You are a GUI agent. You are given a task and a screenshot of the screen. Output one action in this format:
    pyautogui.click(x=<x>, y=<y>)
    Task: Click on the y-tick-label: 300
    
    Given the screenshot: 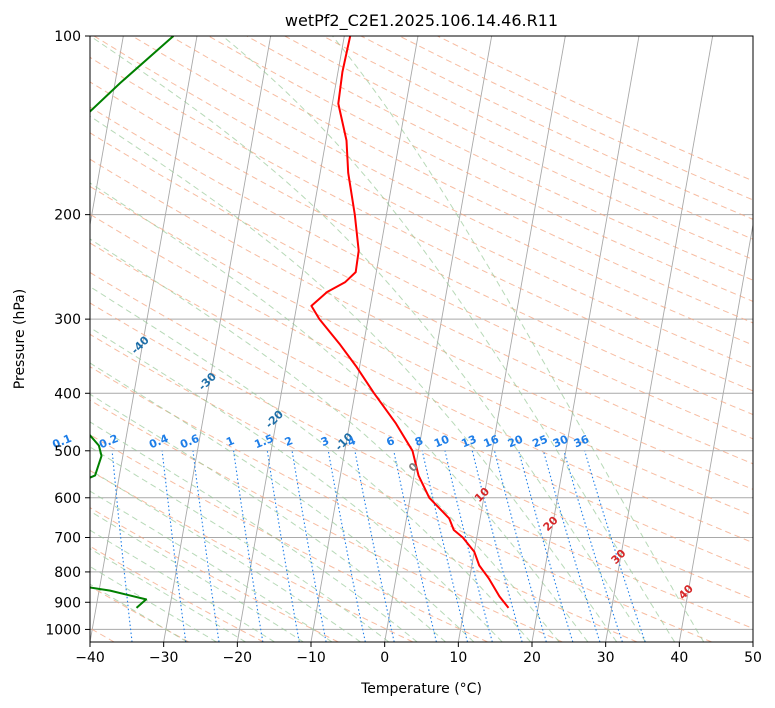 What is the action you would take?
    pyautogui.click(x=67, y=320)
    